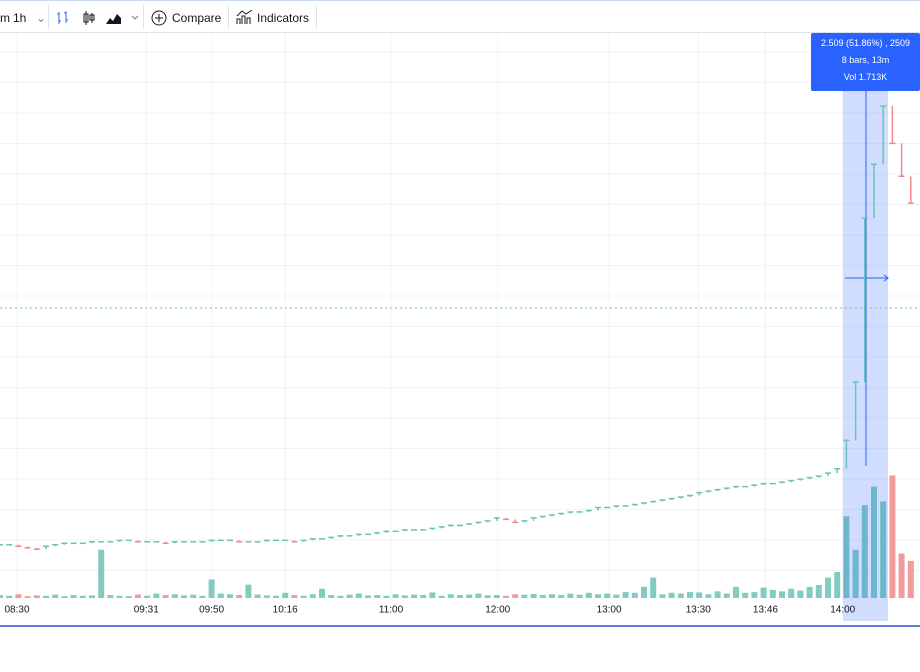 This screenshot has width=920, height=672. I want to click on chart-type-icons, so click(101, 18).